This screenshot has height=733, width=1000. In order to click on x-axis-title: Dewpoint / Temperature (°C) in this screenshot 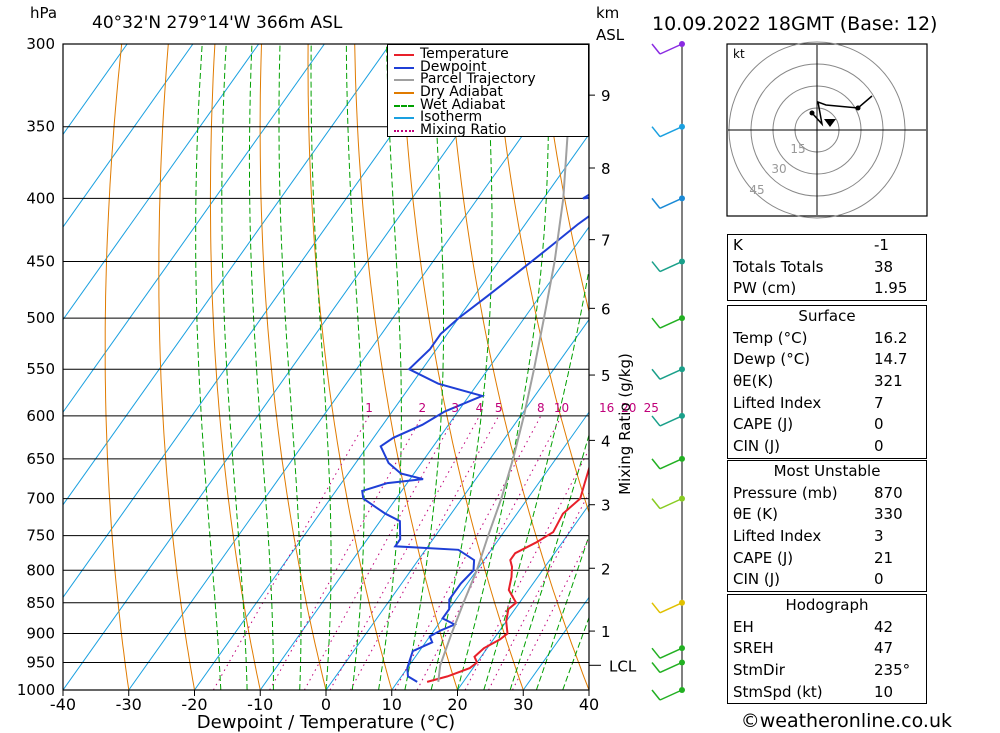, I will do `click(326, 722)`.